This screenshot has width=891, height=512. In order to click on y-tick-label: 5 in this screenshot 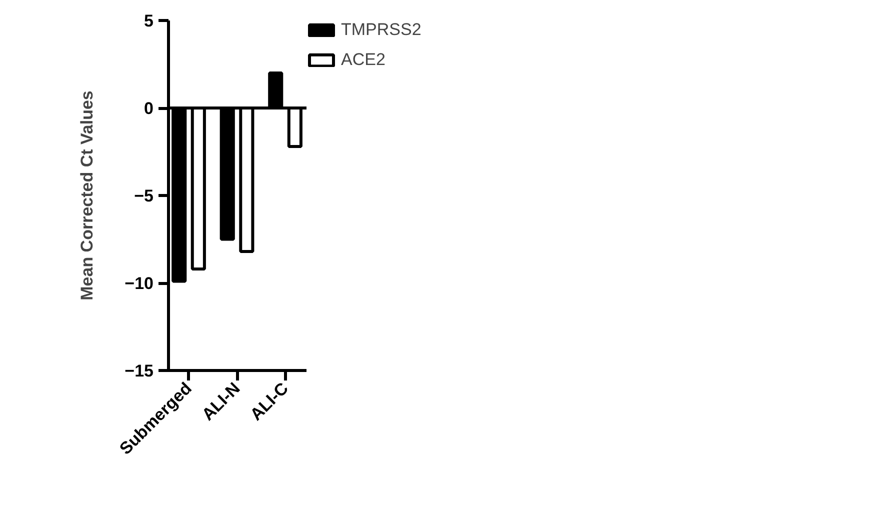, I will do `click(149, 21)`.